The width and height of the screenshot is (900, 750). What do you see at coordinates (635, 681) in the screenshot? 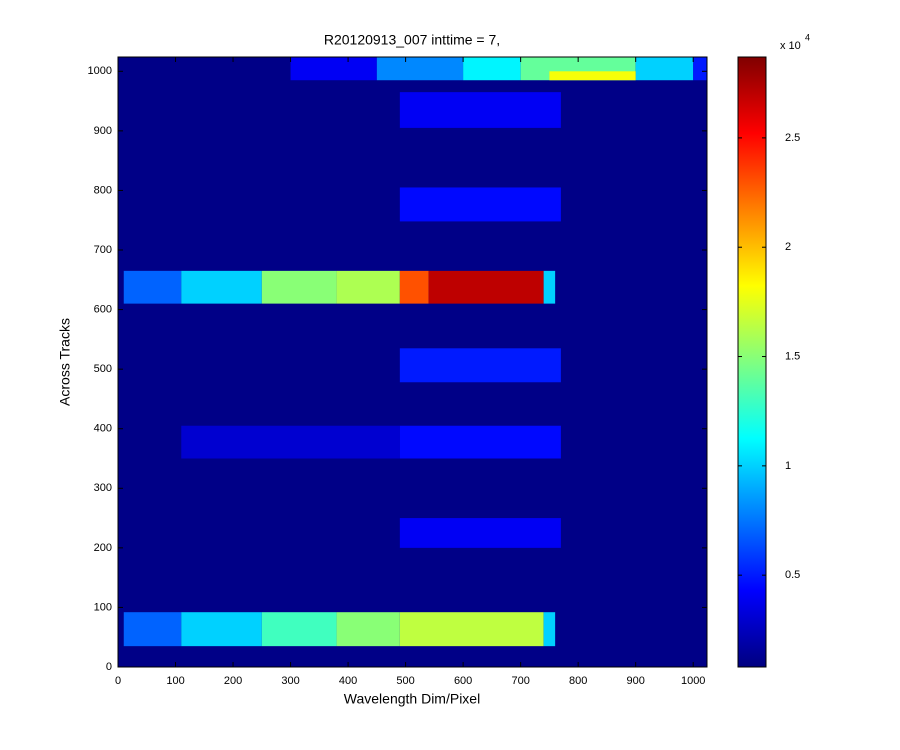
I see `x-tick-label: 900` at bounding box center [635, 681].